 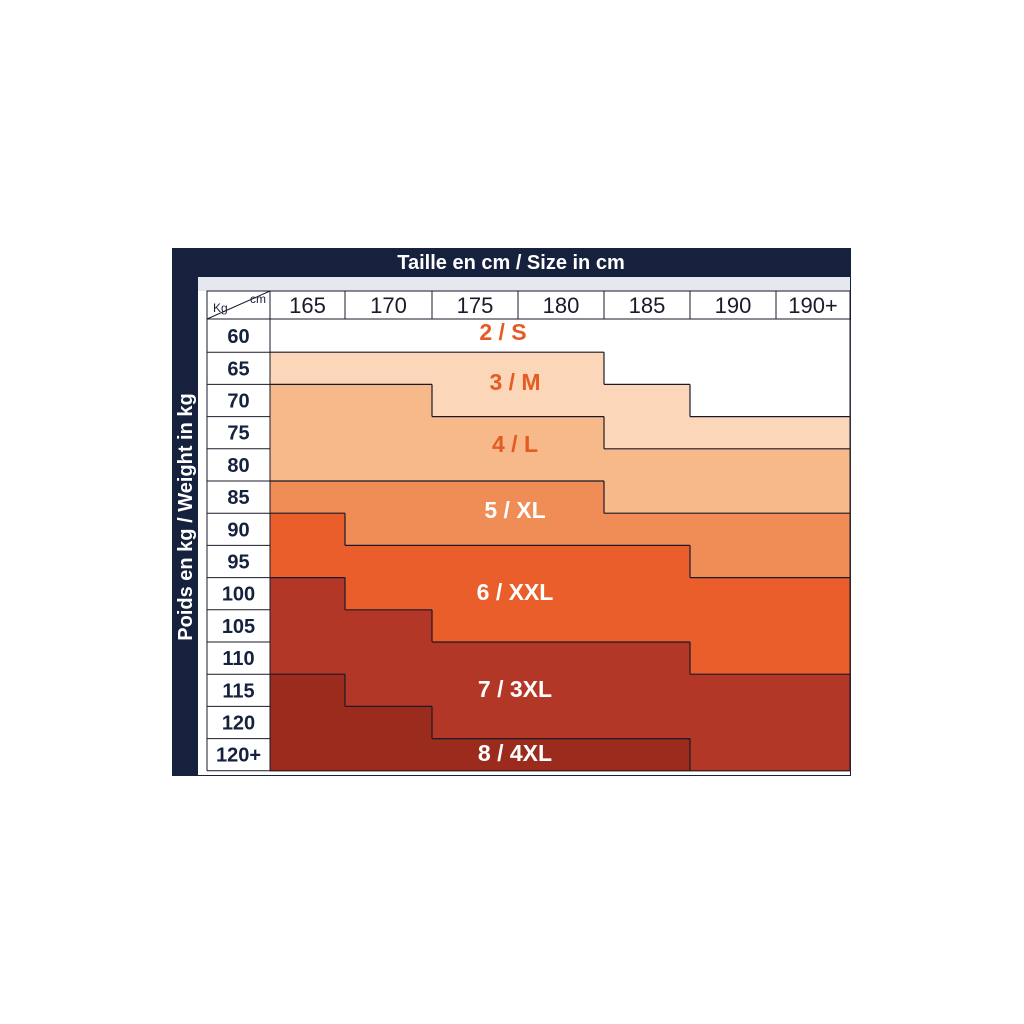 I want to click on column-tick-label: 175, so click(x=475, y=305).